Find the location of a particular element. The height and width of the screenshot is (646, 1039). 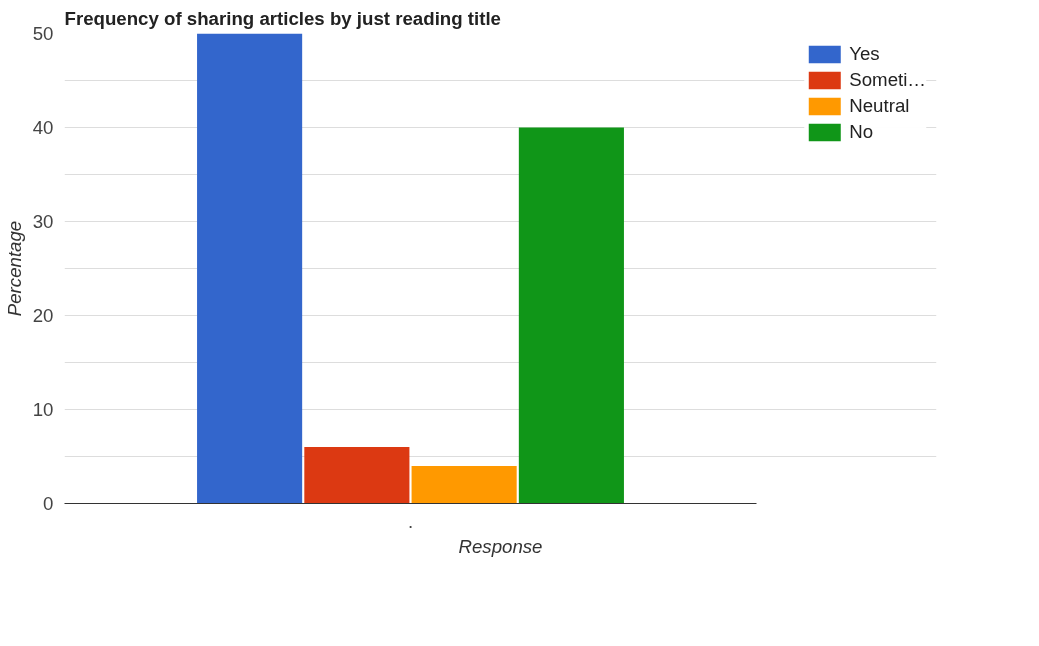

y-tick-label: 50 is located at coordinates (43, 33).